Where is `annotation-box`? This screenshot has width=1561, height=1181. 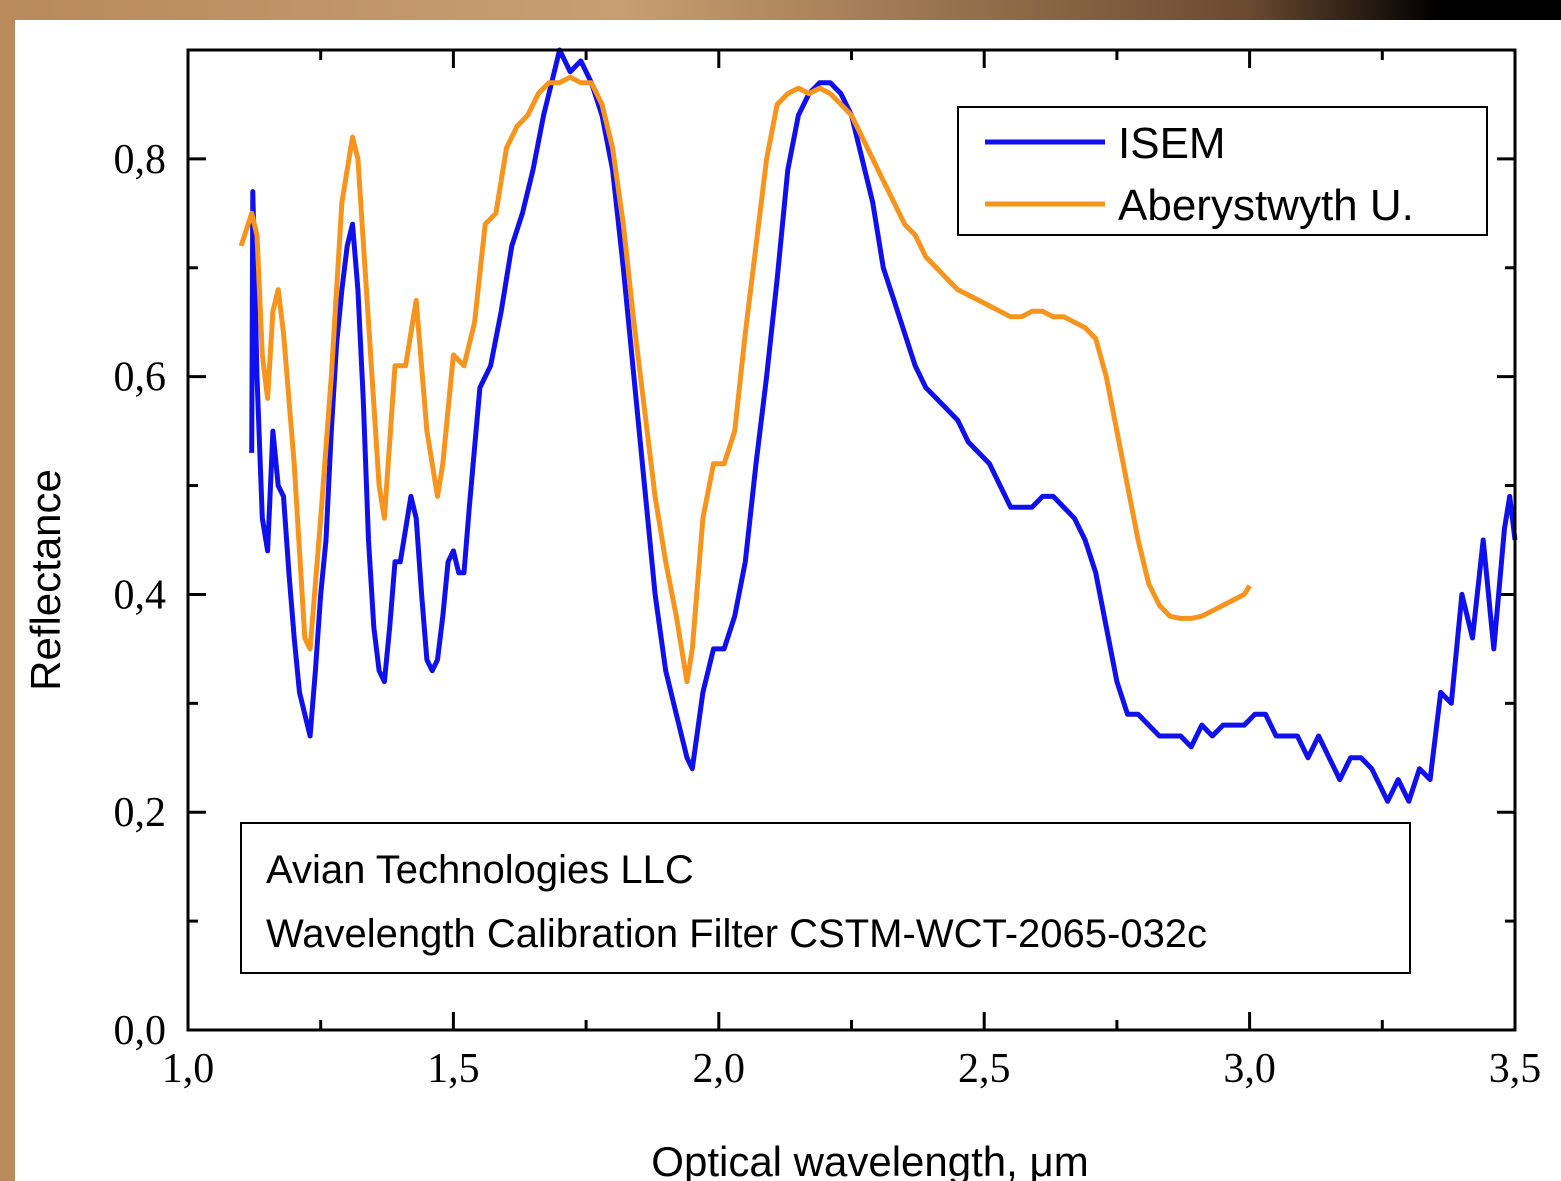 annotation-box is located at coordinates (825, 898).